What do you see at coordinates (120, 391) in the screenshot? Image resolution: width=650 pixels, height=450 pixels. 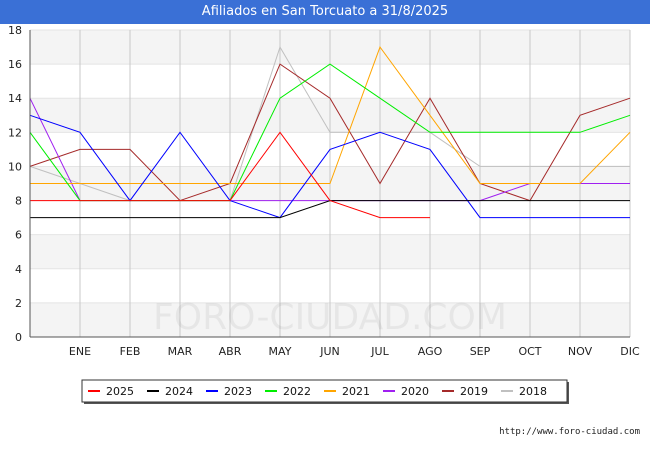 I see `legend-label-2025: 2025` at bounding box center [120, 391].